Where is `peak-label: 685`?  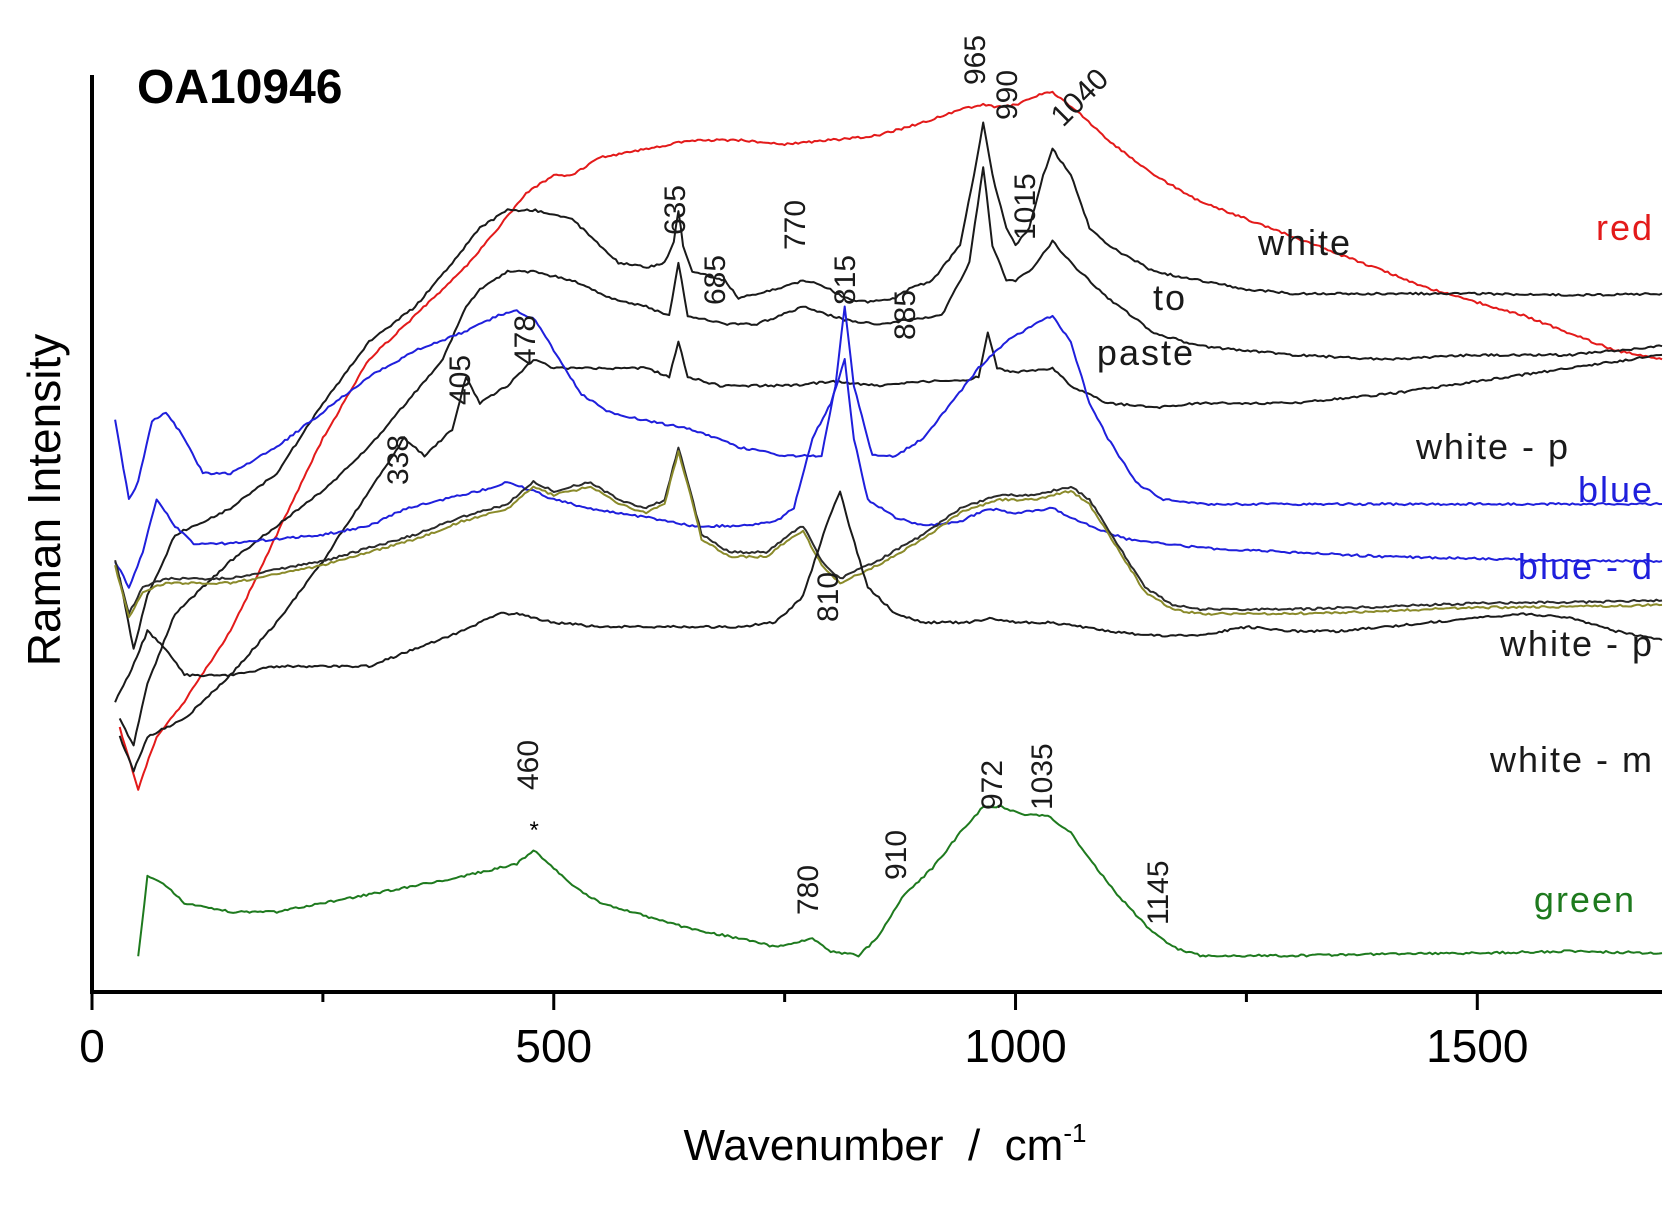
peak-label: 685 is located at coordinates (715, 280).